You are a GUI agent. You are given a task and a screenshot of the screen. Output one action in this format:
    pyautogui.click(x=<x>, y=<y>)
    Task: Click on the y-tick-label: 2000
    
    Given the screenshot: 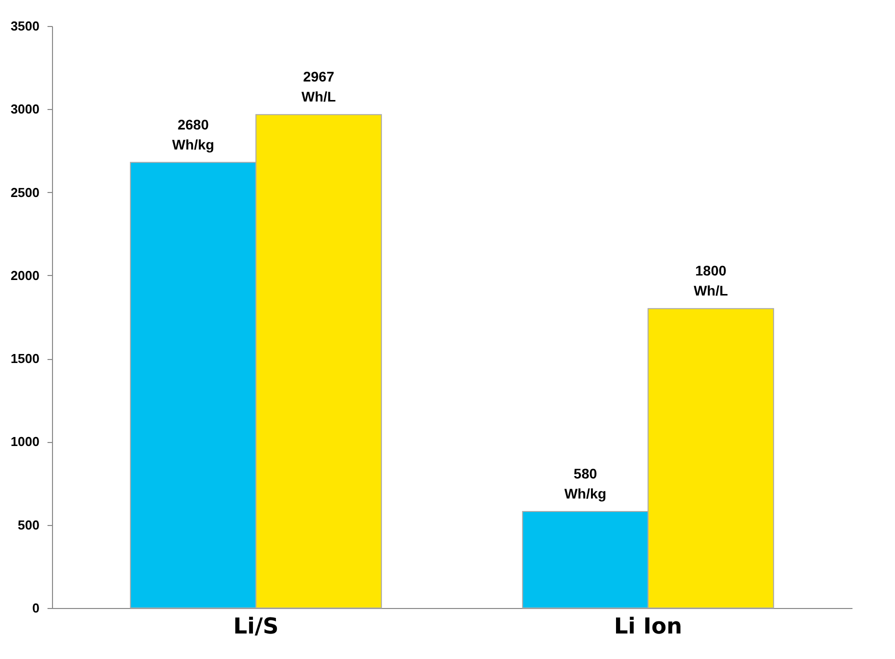 What is the action you would take?
    pyautogui.click(x=25, y=275)
    